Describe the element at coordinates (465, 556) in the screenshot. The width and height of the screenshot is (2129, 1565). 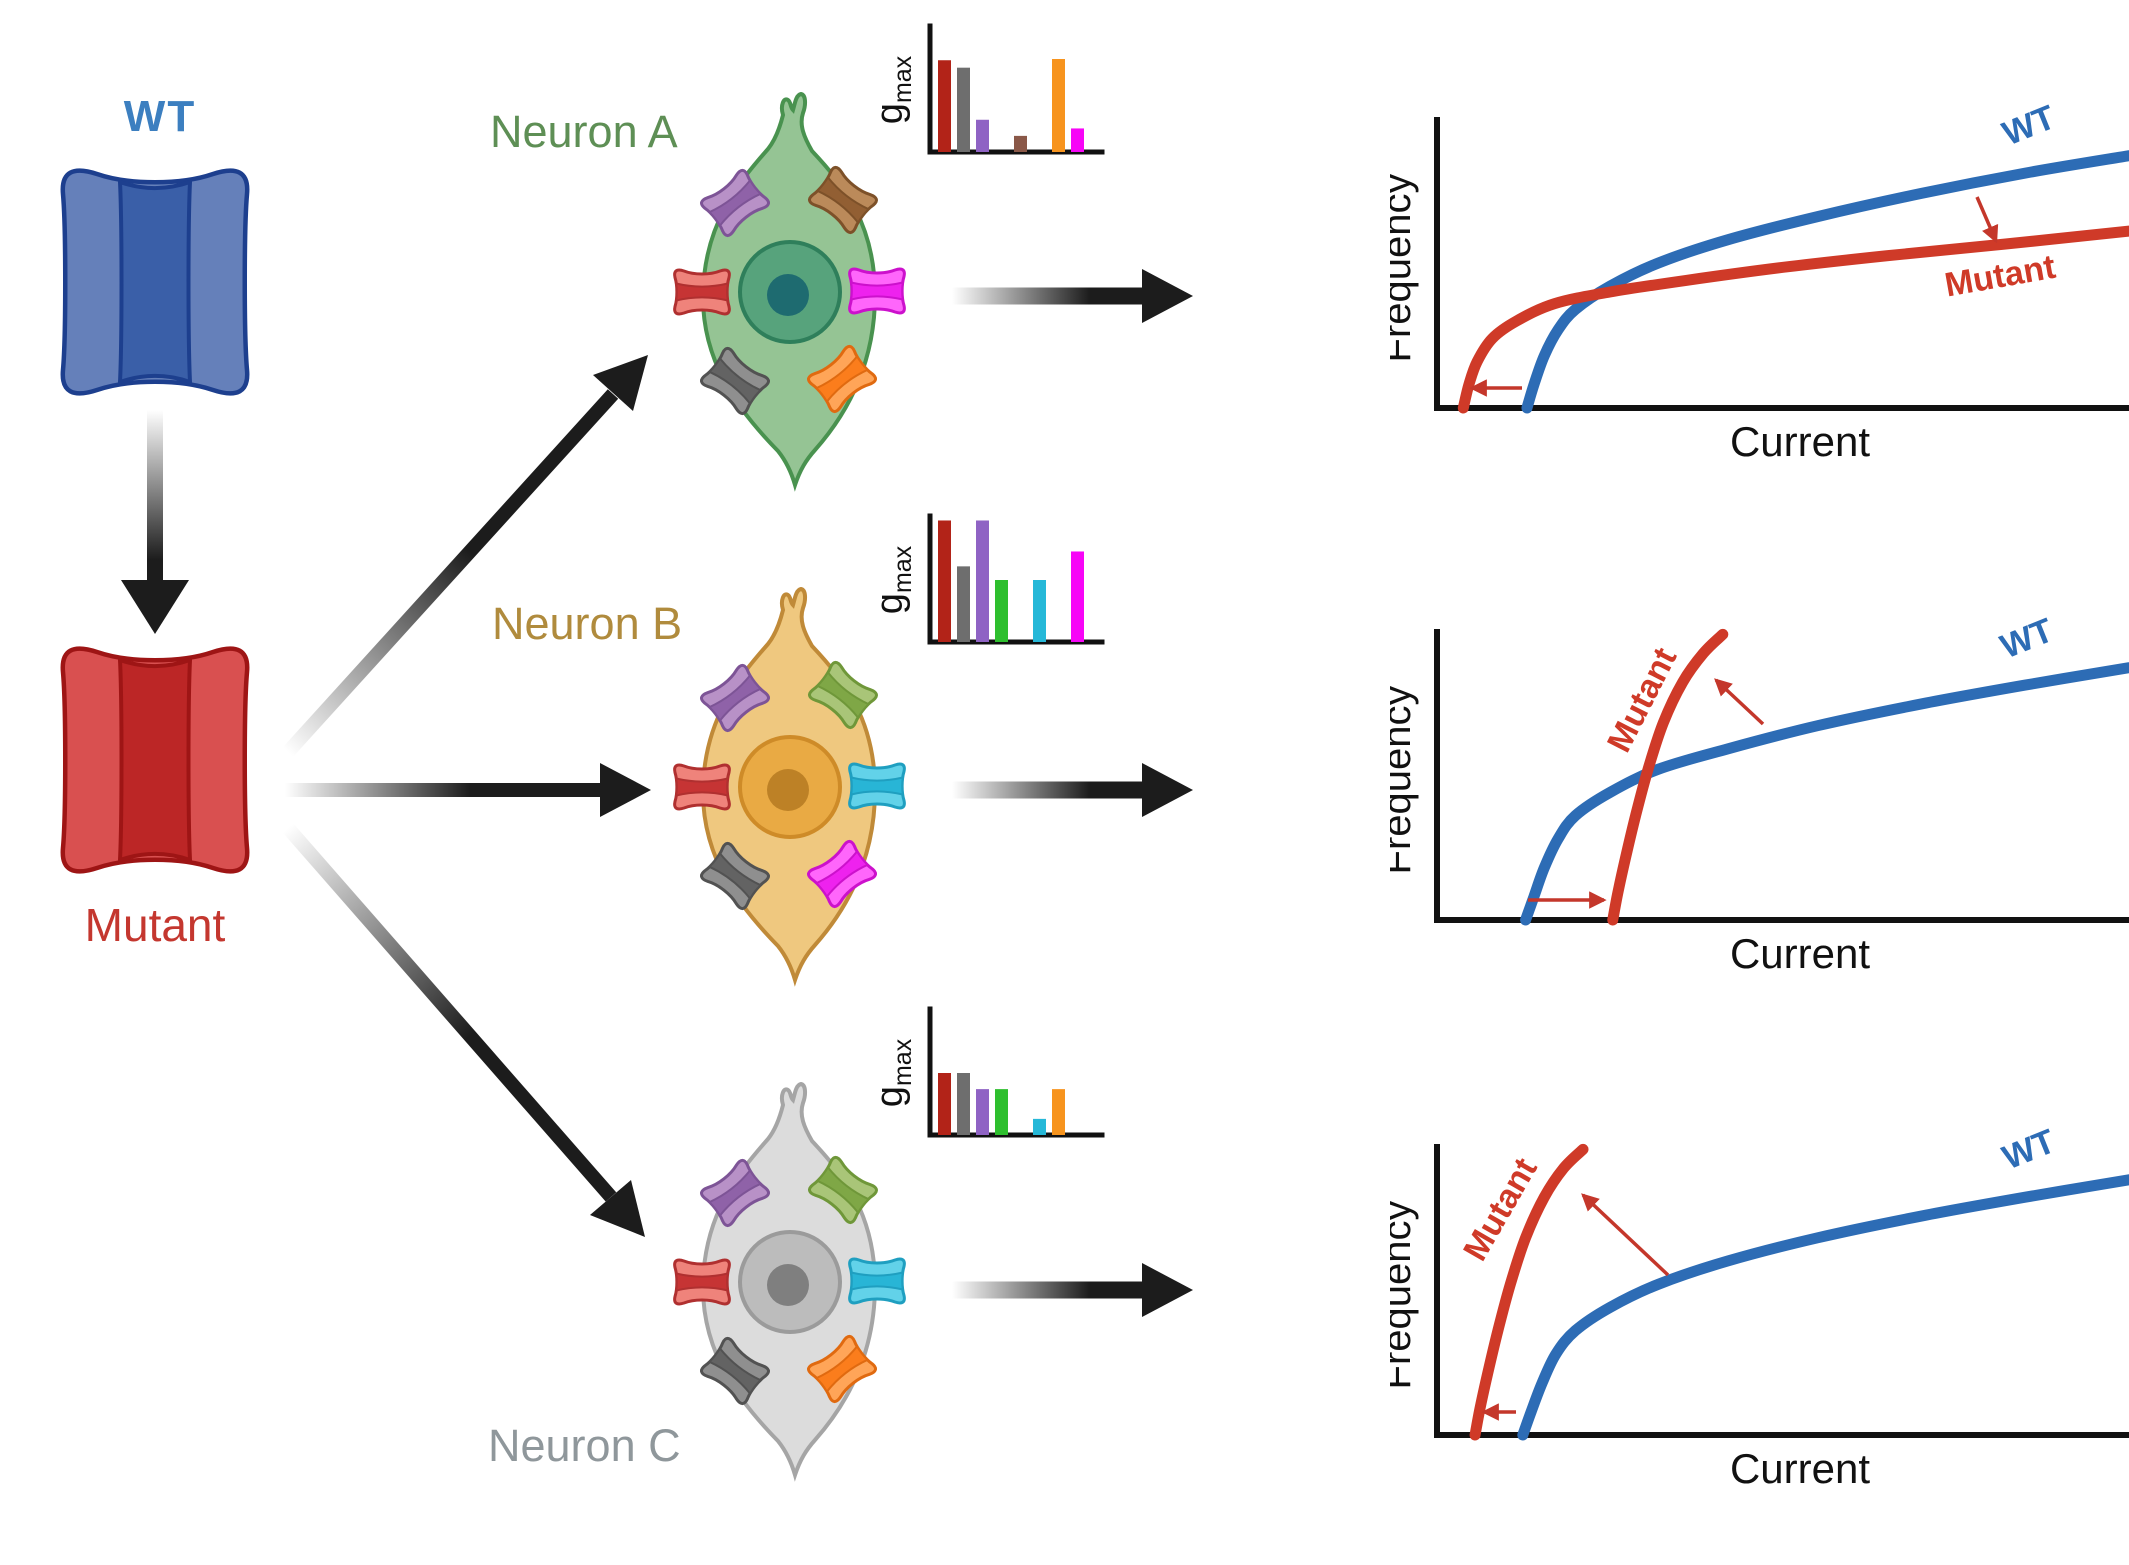
I see `mutant-to-neuron-a-arrow` at that location.